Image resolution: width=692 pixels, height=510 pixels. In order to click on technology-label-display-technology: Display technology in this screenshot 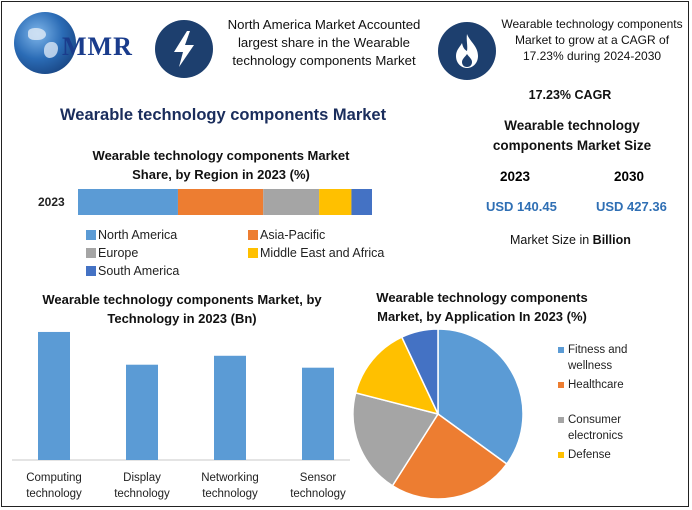, I will do `click(142, 486)`.